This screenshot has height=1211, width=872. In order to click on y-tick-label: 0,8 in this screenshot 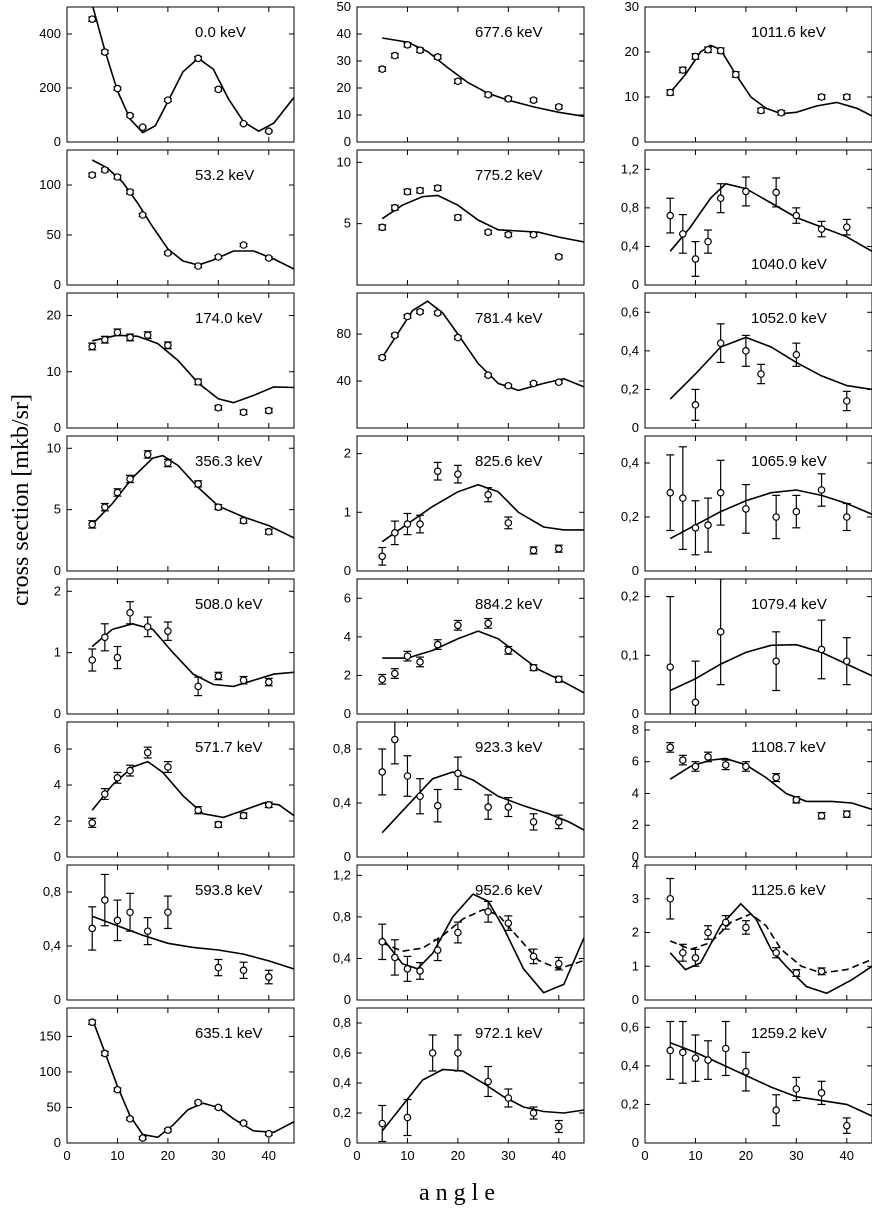, I will do `click(342, 916)`.